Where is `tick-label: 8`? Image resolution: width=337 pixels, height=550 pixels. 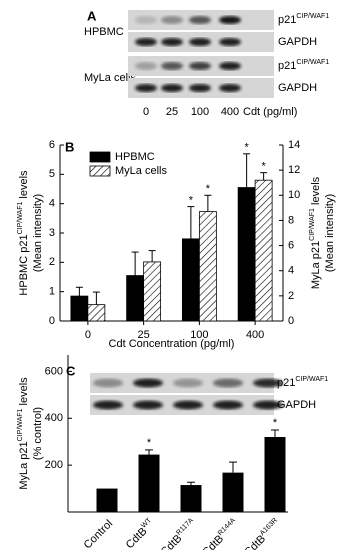
tick-label: 8 is located at coordinates (291, 220).